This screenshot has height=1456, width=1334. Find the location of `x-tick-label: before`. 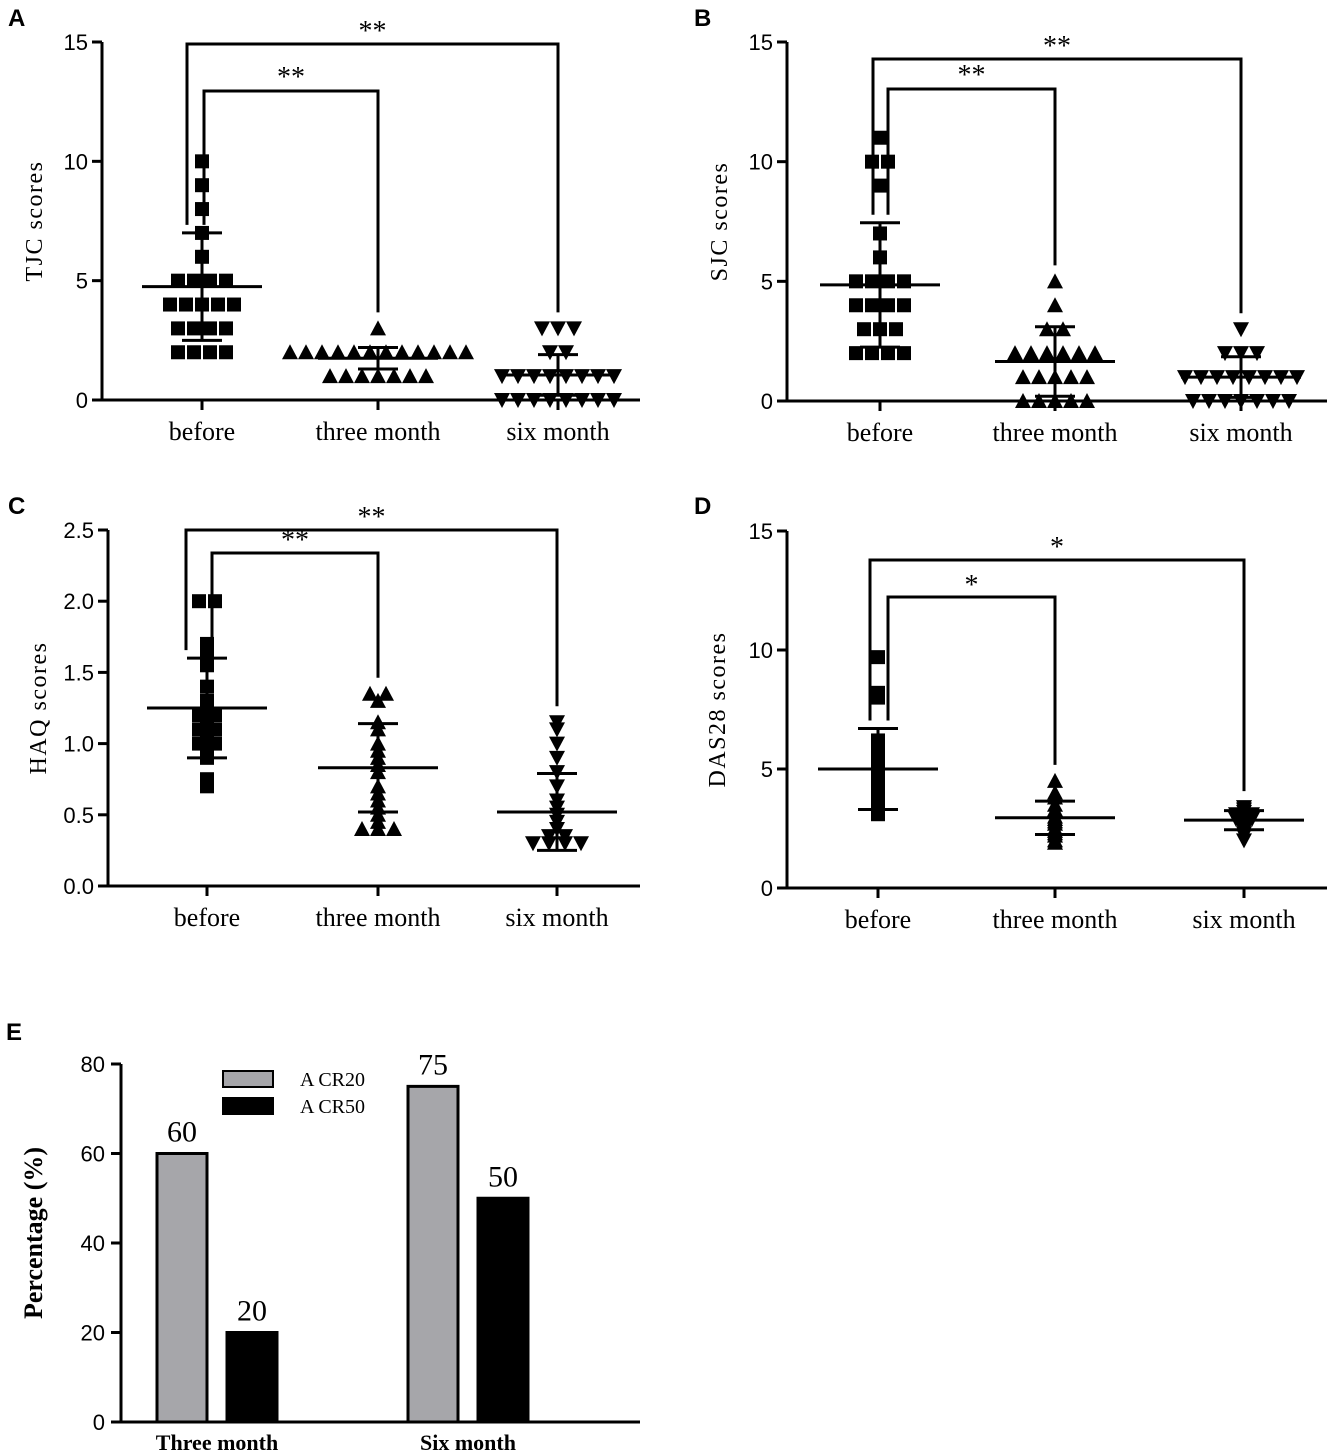

x-tick-label: before is located at coordinates (878, 919).